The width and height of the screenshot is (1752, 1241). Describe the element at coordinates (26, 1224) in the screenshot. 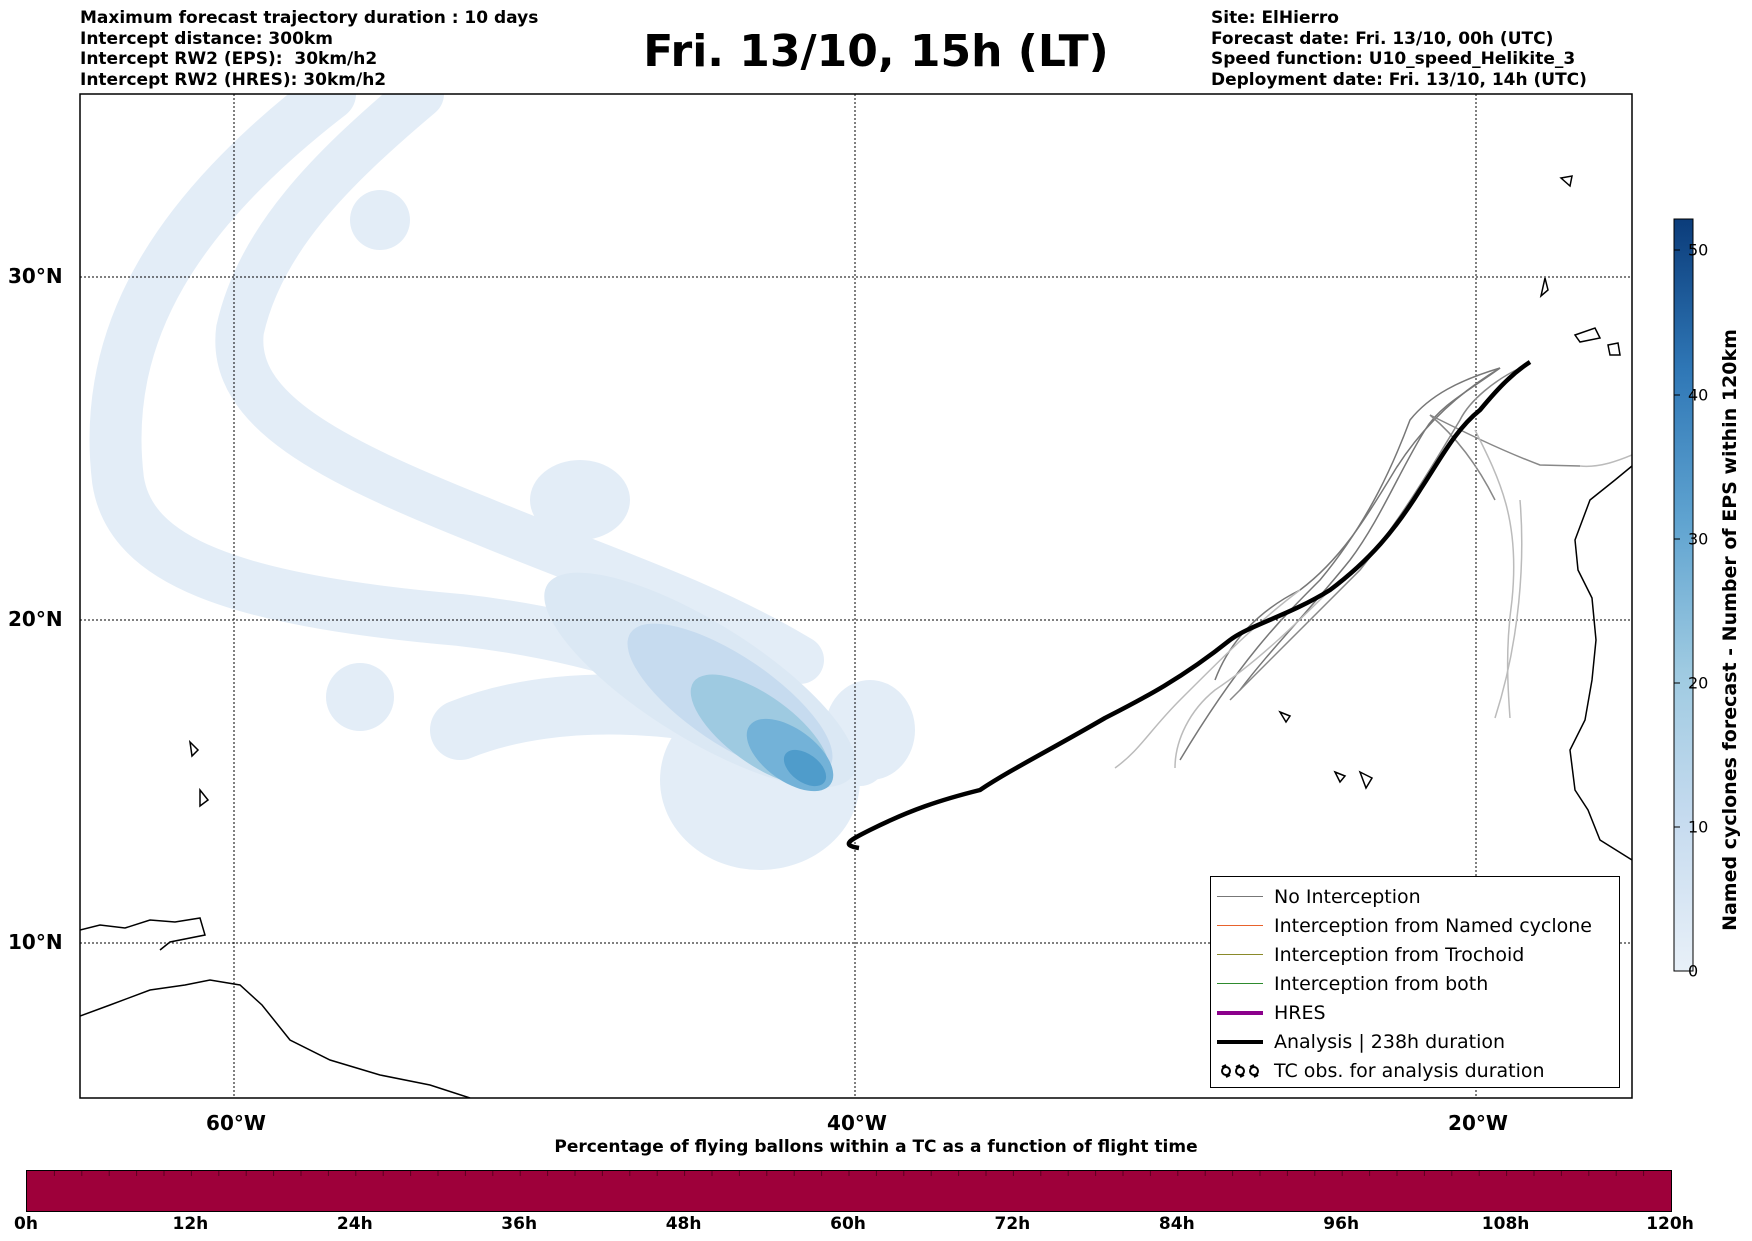

I see `time-label: 0h` at that location.